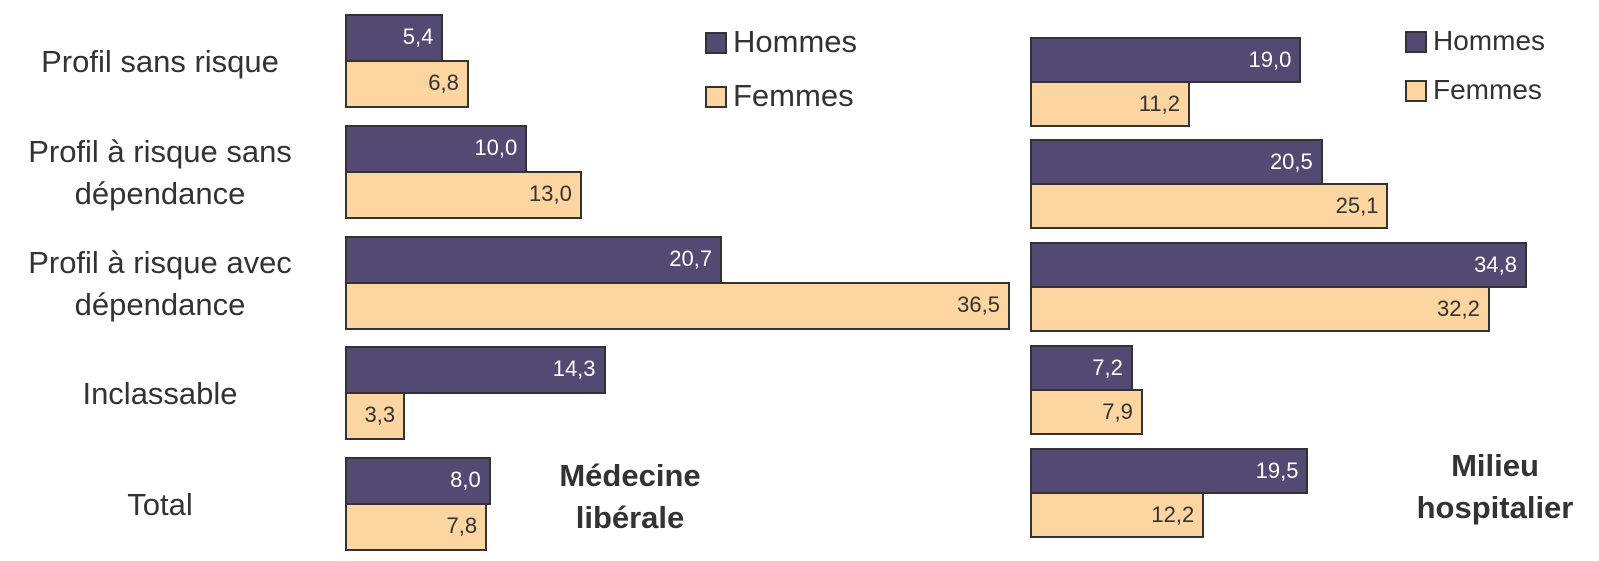  Describe the element at coordinates (1458, 308) in the screenshot. I see `value-label: 32,2` at that location.